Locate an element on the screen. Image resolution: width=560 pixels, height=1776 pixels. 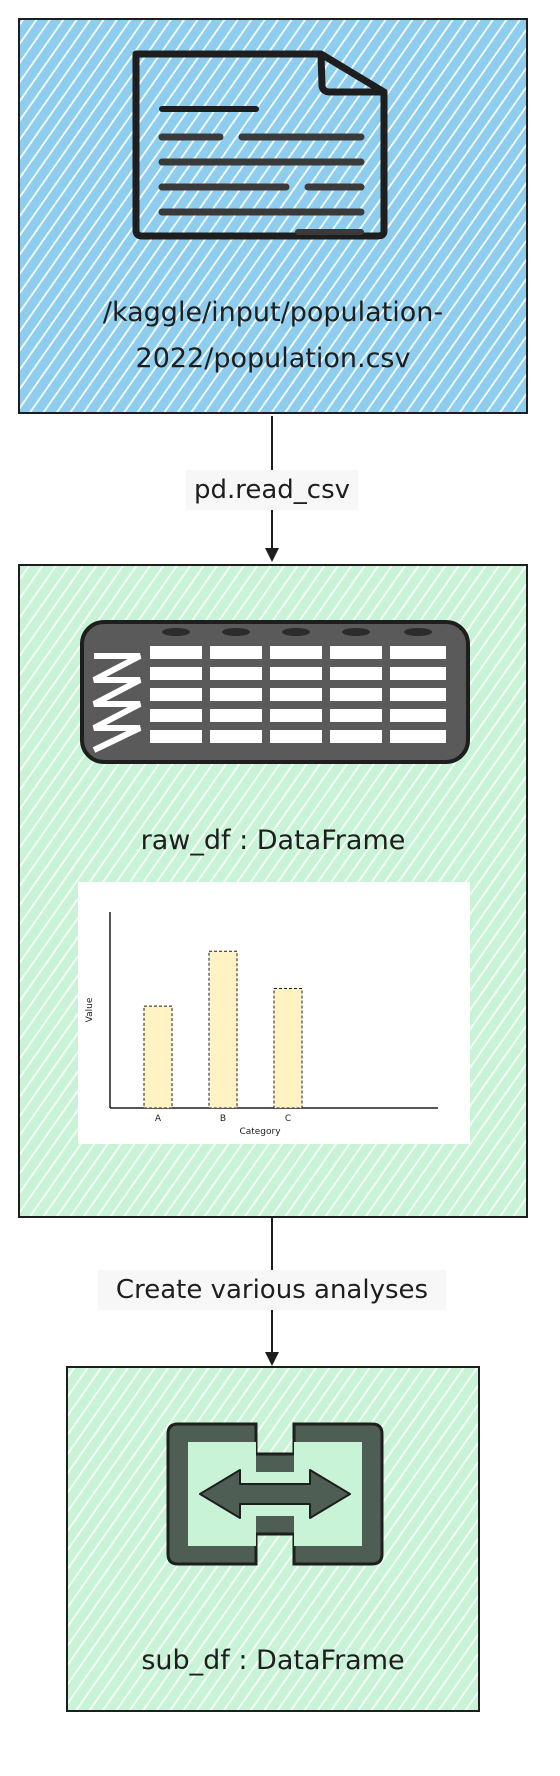
x-tick-label-b: B is located at coordinates (223, 1119).